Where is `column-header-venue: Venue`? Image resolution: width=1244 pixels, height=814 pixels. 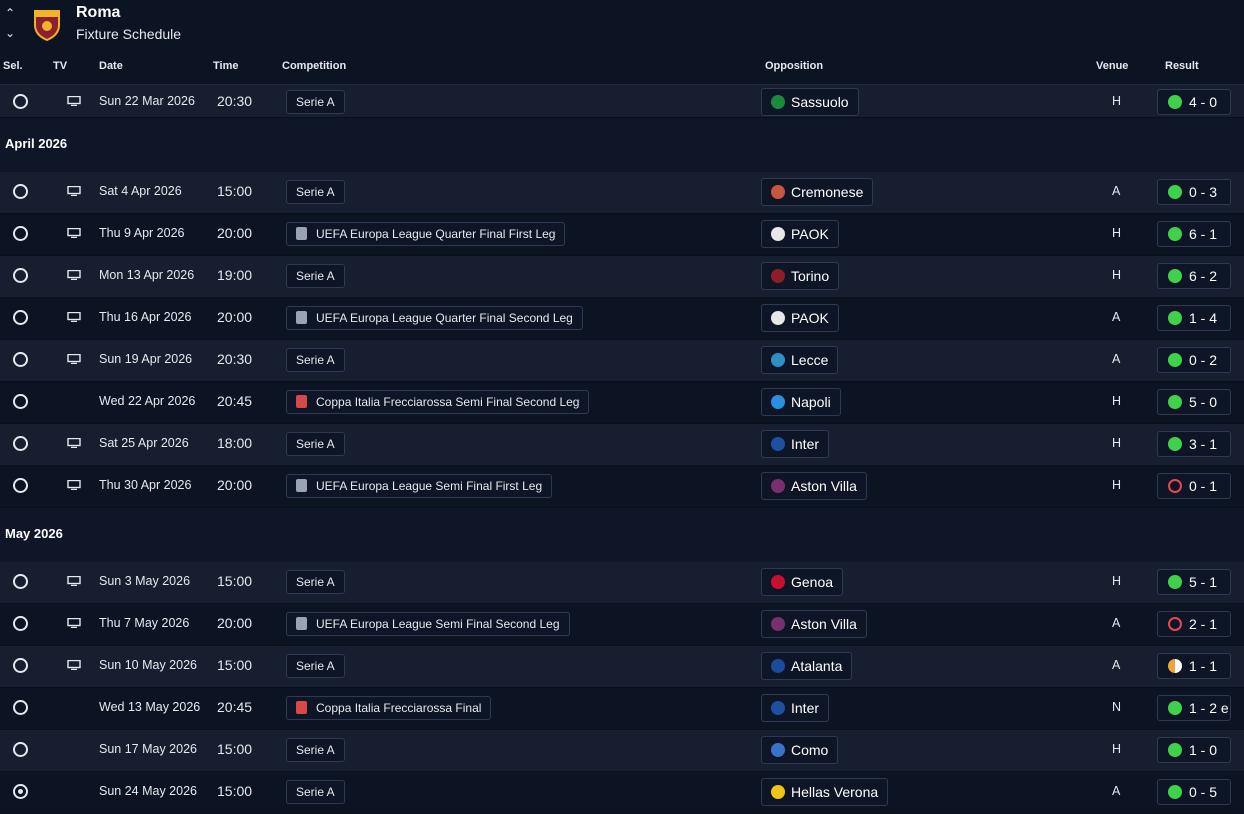 column-header-venue: Venue is located at coordinates (1112, 66).